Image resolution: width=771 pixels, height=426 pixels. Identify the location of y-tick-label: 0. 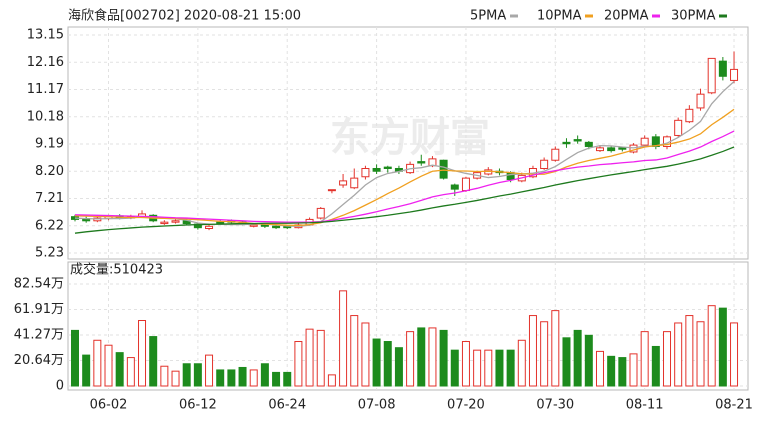
(60, 386).